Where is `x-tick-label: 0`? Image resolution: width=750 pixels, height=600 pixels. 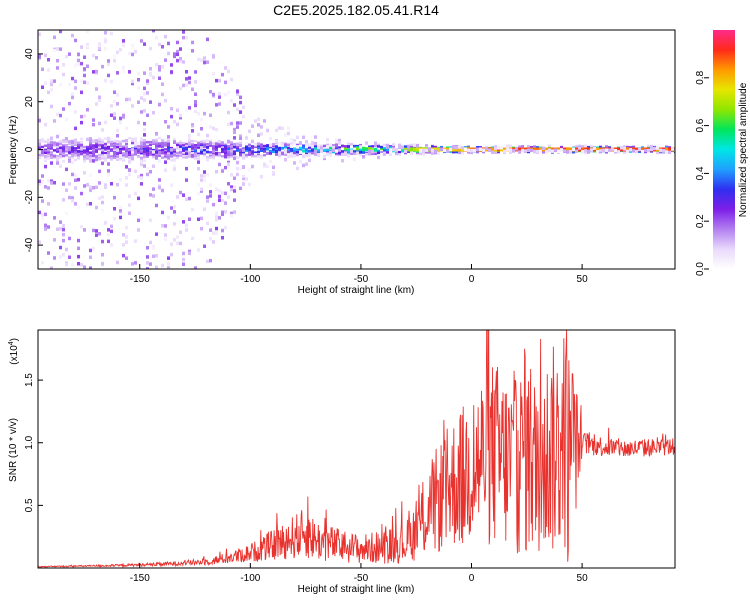
x-tick-label: 0 is located at coordinates (472, 279).